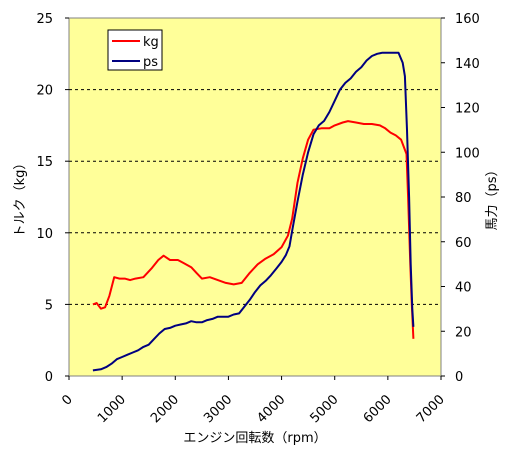 Image resolution: width=512 pixels, height=460 pixels. I want to click on left-tick-label: 25, so click(44, 19).